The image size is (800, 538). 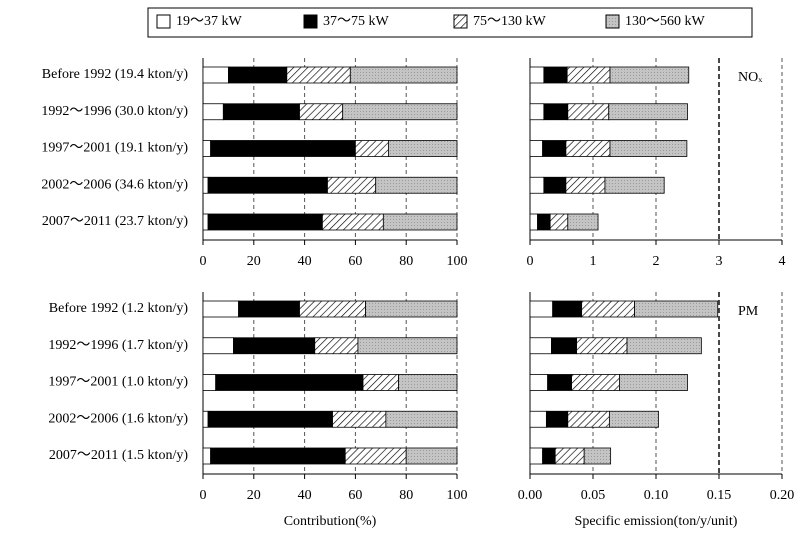 What do you see at coordinates (530, 495) in the screenshot?
I see `x-tick-label: 0.00` at bounding box center [530, 495].